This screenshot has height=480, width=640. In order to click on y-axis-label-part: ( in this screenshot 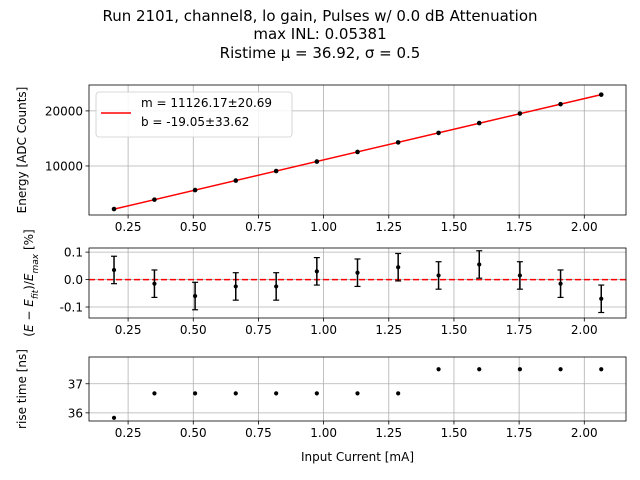, I will do `click(29, 334)`.